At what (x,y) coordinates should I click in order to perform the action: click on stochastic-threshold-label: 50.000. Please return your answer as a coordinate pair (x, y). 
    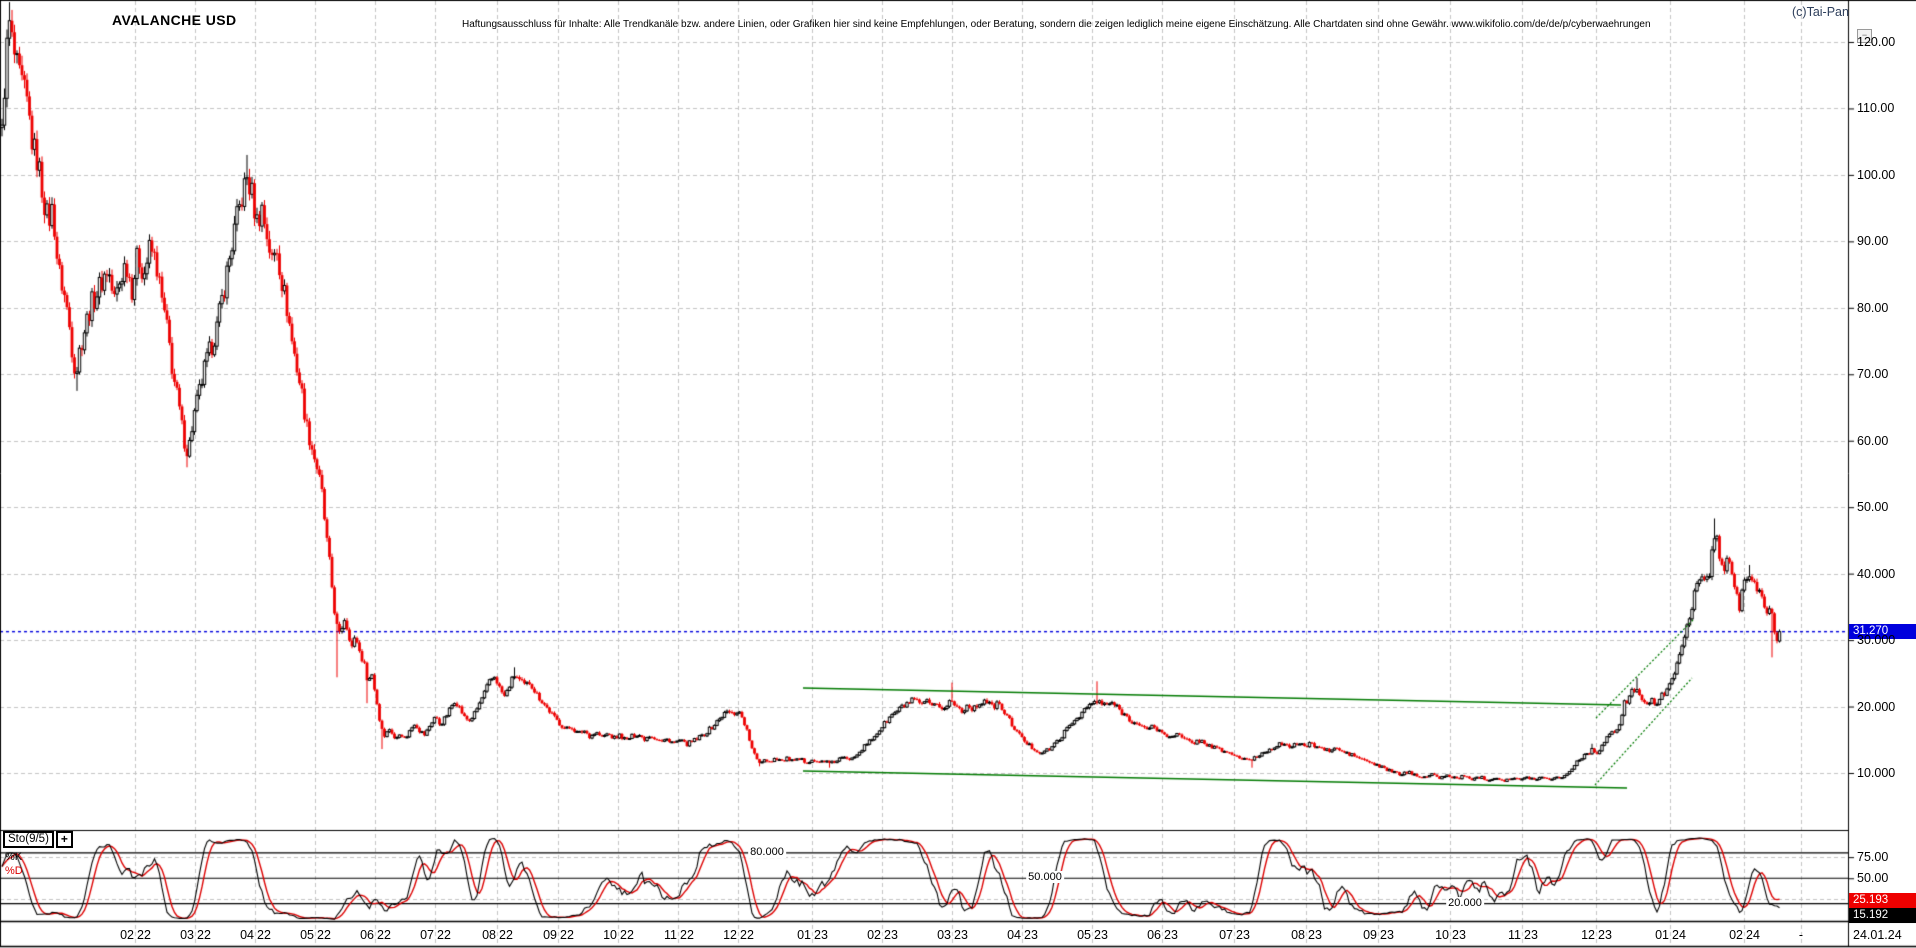
    Looking at the image, I should click on (1045, 877).